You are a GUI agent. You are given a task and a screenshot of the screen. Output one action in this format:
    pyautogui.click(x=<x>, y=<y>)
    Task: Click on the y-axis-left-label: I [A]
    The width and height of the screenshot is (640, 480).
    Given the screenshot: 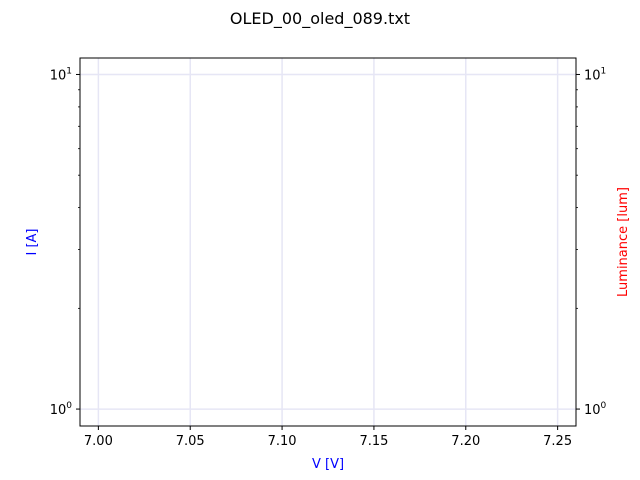 What is the action you would take?
    pyautogui.click(x=32, y=241)
    